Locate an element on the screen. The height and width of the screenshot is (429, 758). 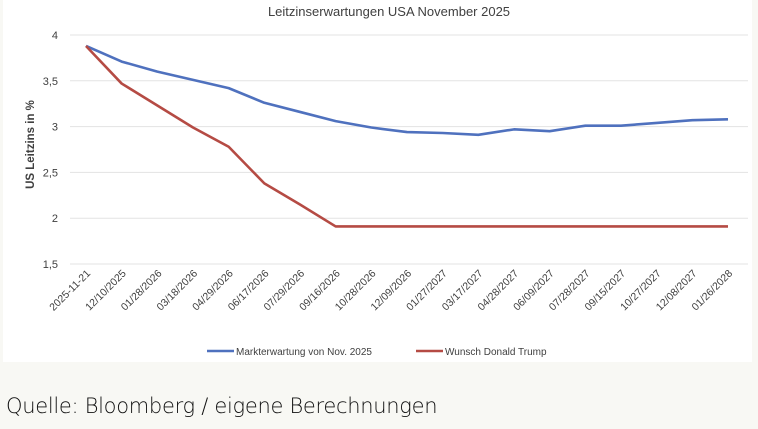
y-tick-label: 2,5 is located at coordinates (50, 173).